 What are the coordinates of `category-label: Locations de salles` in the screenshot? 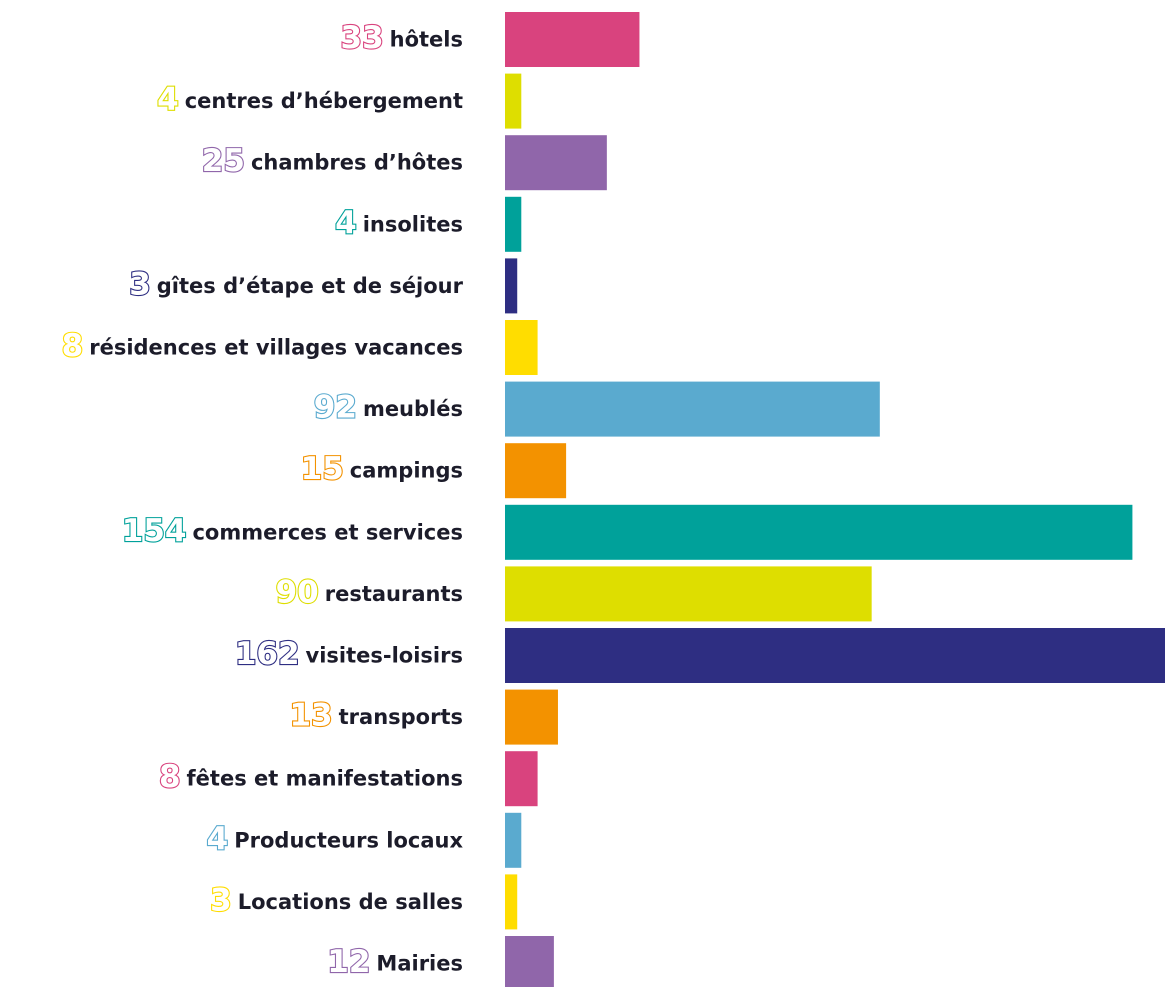 It's located at (350, 902).